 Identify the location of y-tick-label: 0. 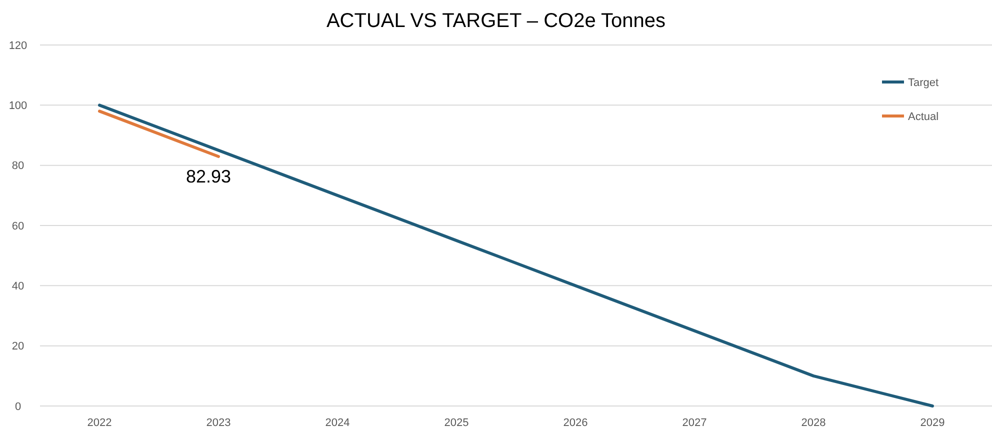
(18, 406).